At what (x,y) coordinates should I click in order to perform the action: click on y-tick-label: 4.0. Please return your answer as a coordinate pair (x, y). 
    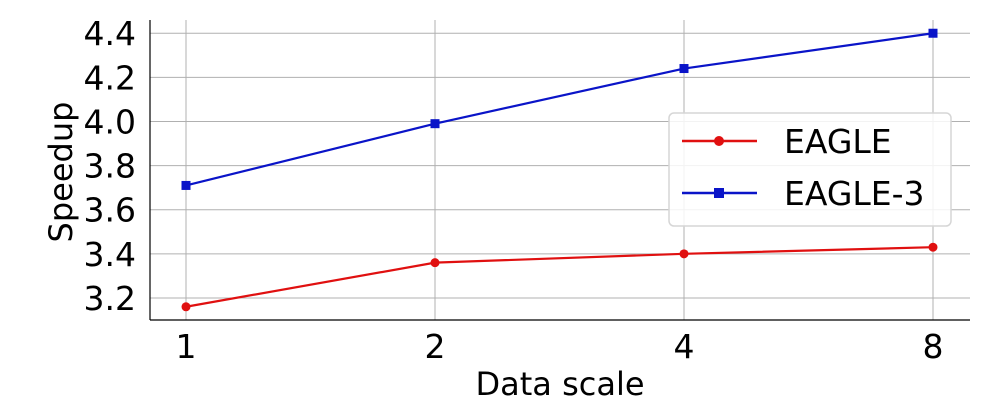
    Looking at the image, I should click on (110, 121).